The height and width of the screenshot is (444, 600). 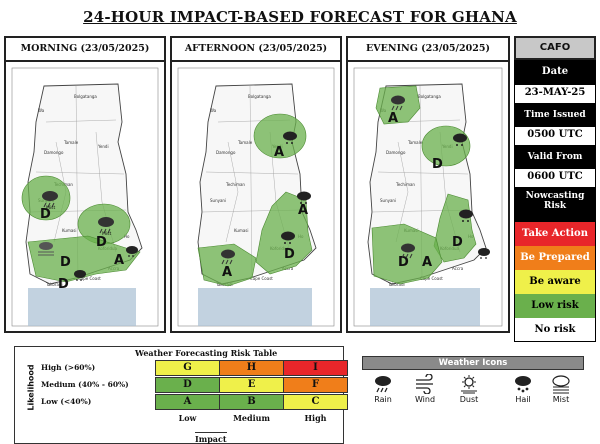 I want to click on time-issued-value: 0500 UTC, so click(x=555, y=136).